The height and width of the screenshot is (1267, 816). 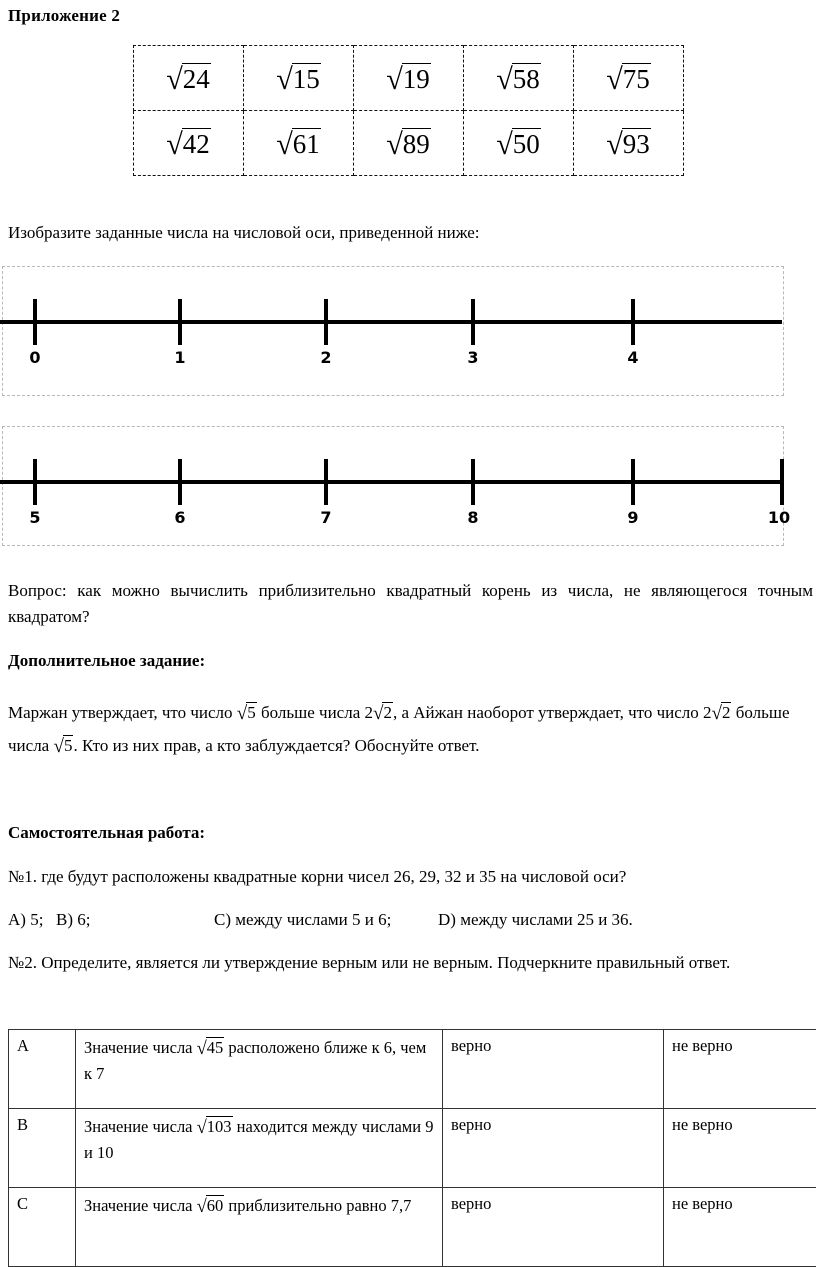 What do you see at coordinates (535, 920) in the screenshot?
I see `option-d: D) между числами 25 и 36.` at bounding box center [535, 920].